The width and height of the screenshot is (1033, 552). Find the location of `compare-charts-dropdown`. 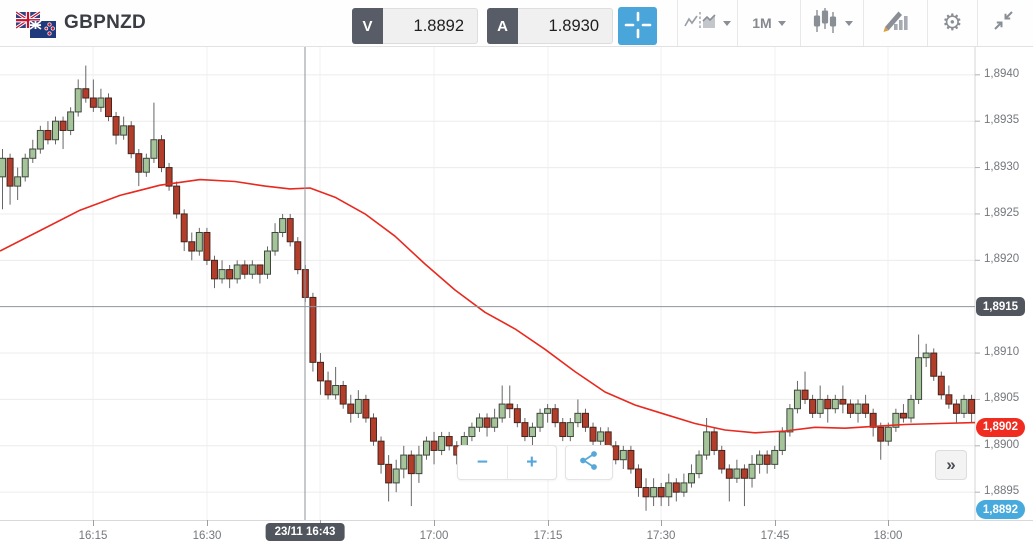

compare-charts-dropdown is located at coordinates (707, 23).